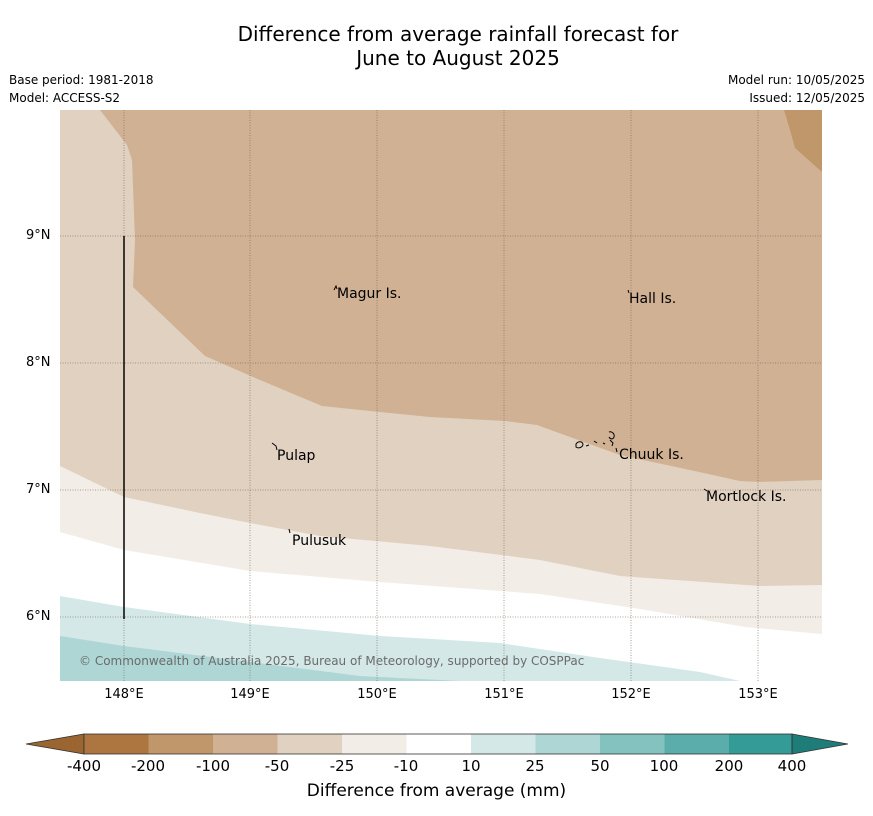  I want to click on colorbar-extend-high, so click(820, 744).